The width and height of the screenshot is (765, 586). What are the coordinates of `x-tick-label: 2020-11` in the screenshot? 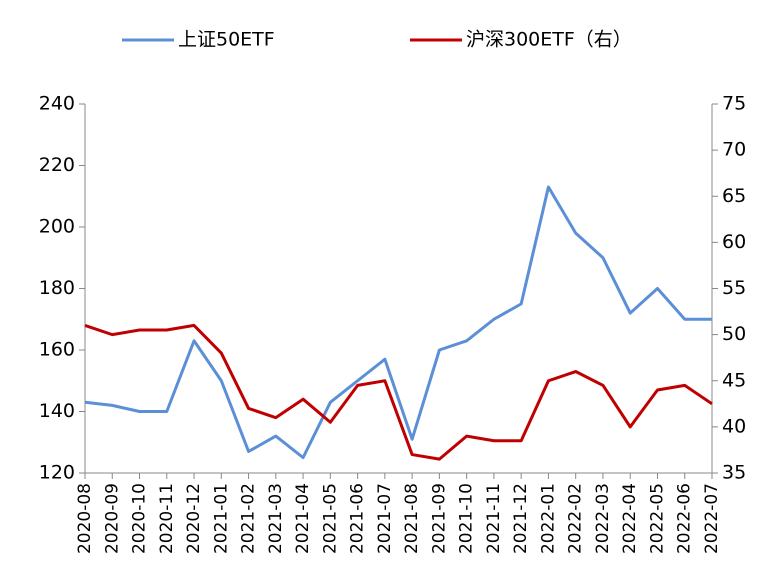 It's located at (167, 518).